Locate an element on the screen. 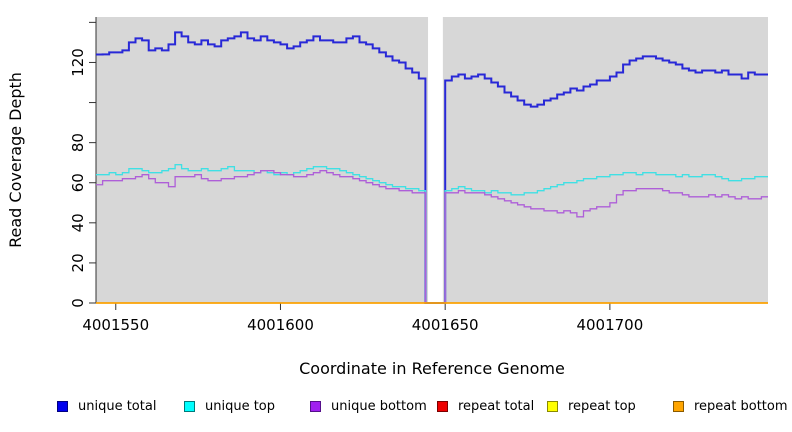 The width and height of the screenshot is (792, 432). legend-item-unique-bottom: unique bottom is located at coordinates (368, 406).